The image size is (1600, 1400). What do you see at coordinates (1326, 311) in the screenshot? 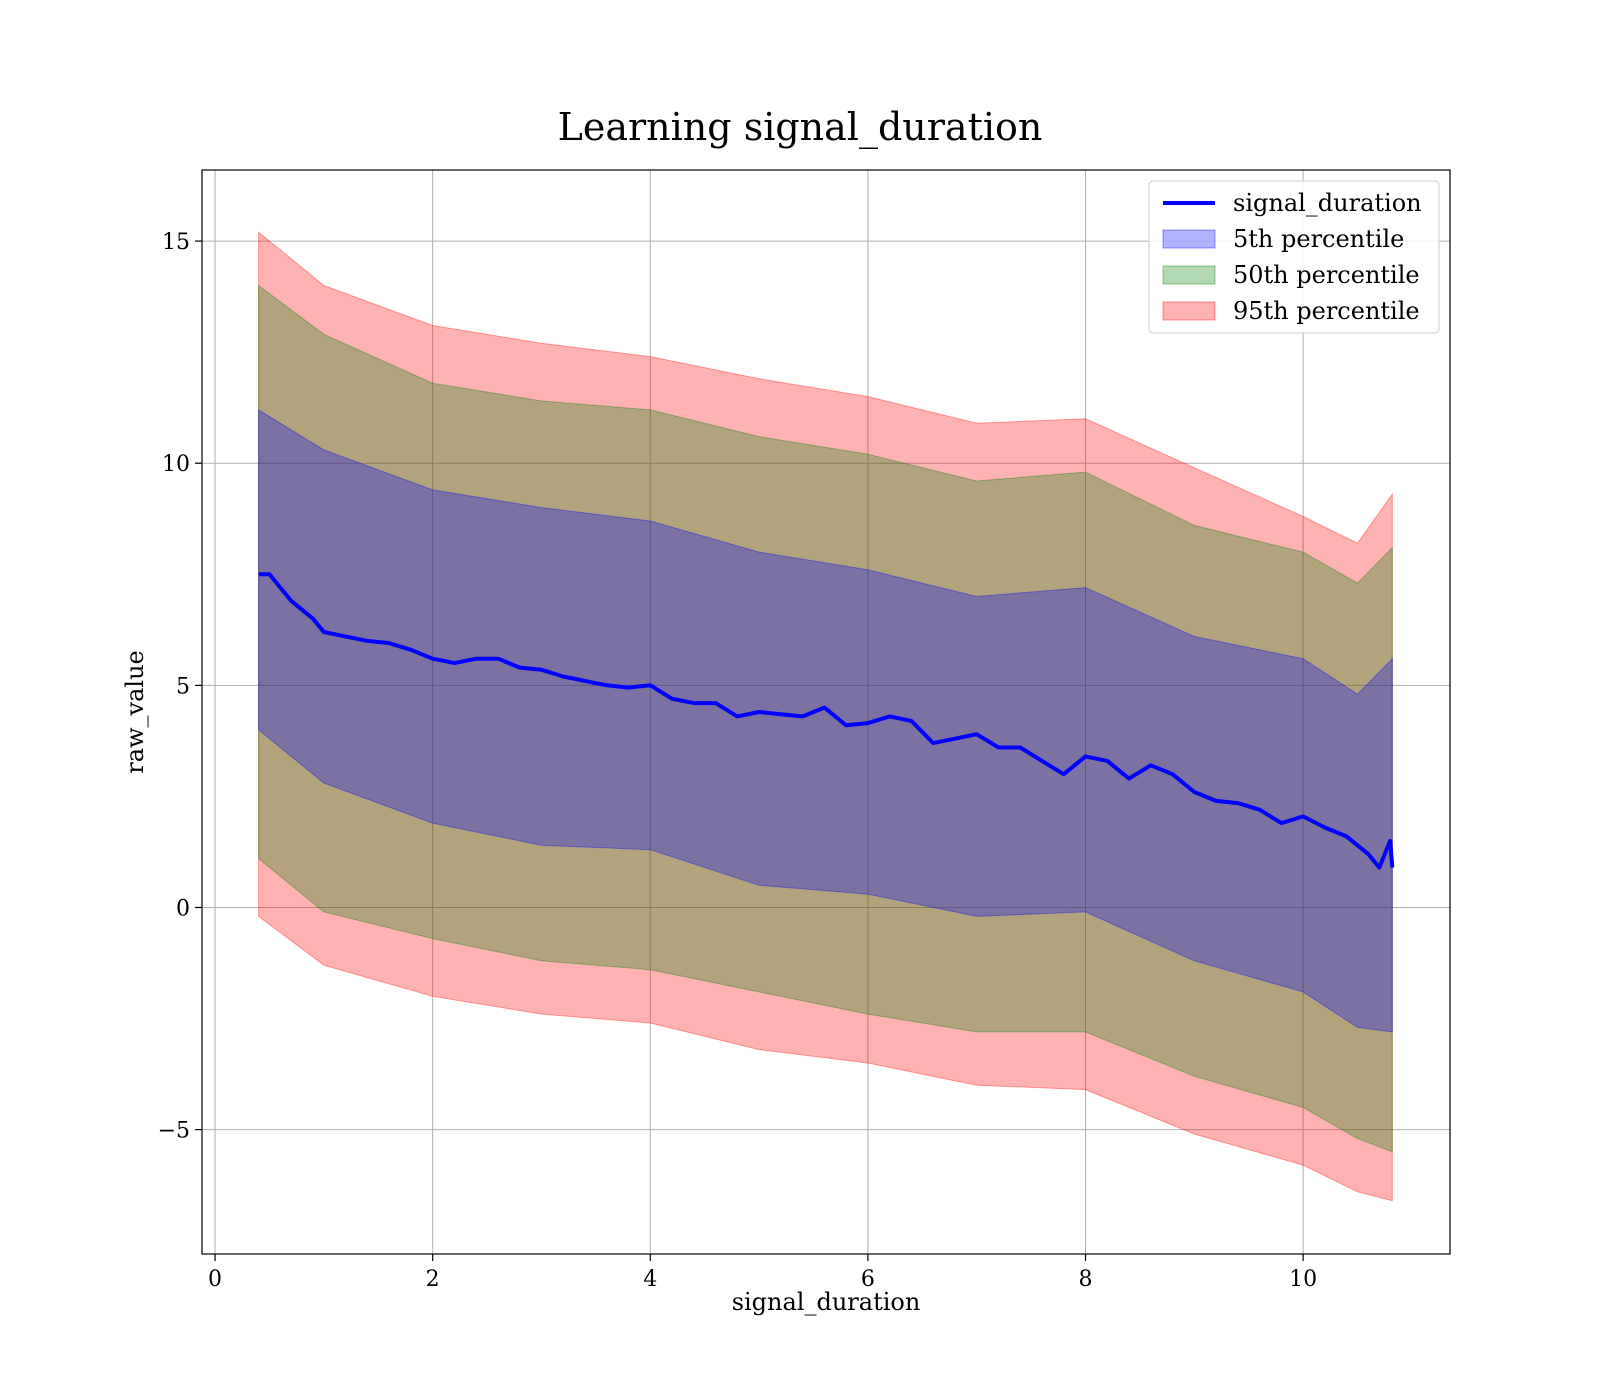
I see `legend-label-95th-percentile: 95th percentile` at bounding box center [1326, 311].